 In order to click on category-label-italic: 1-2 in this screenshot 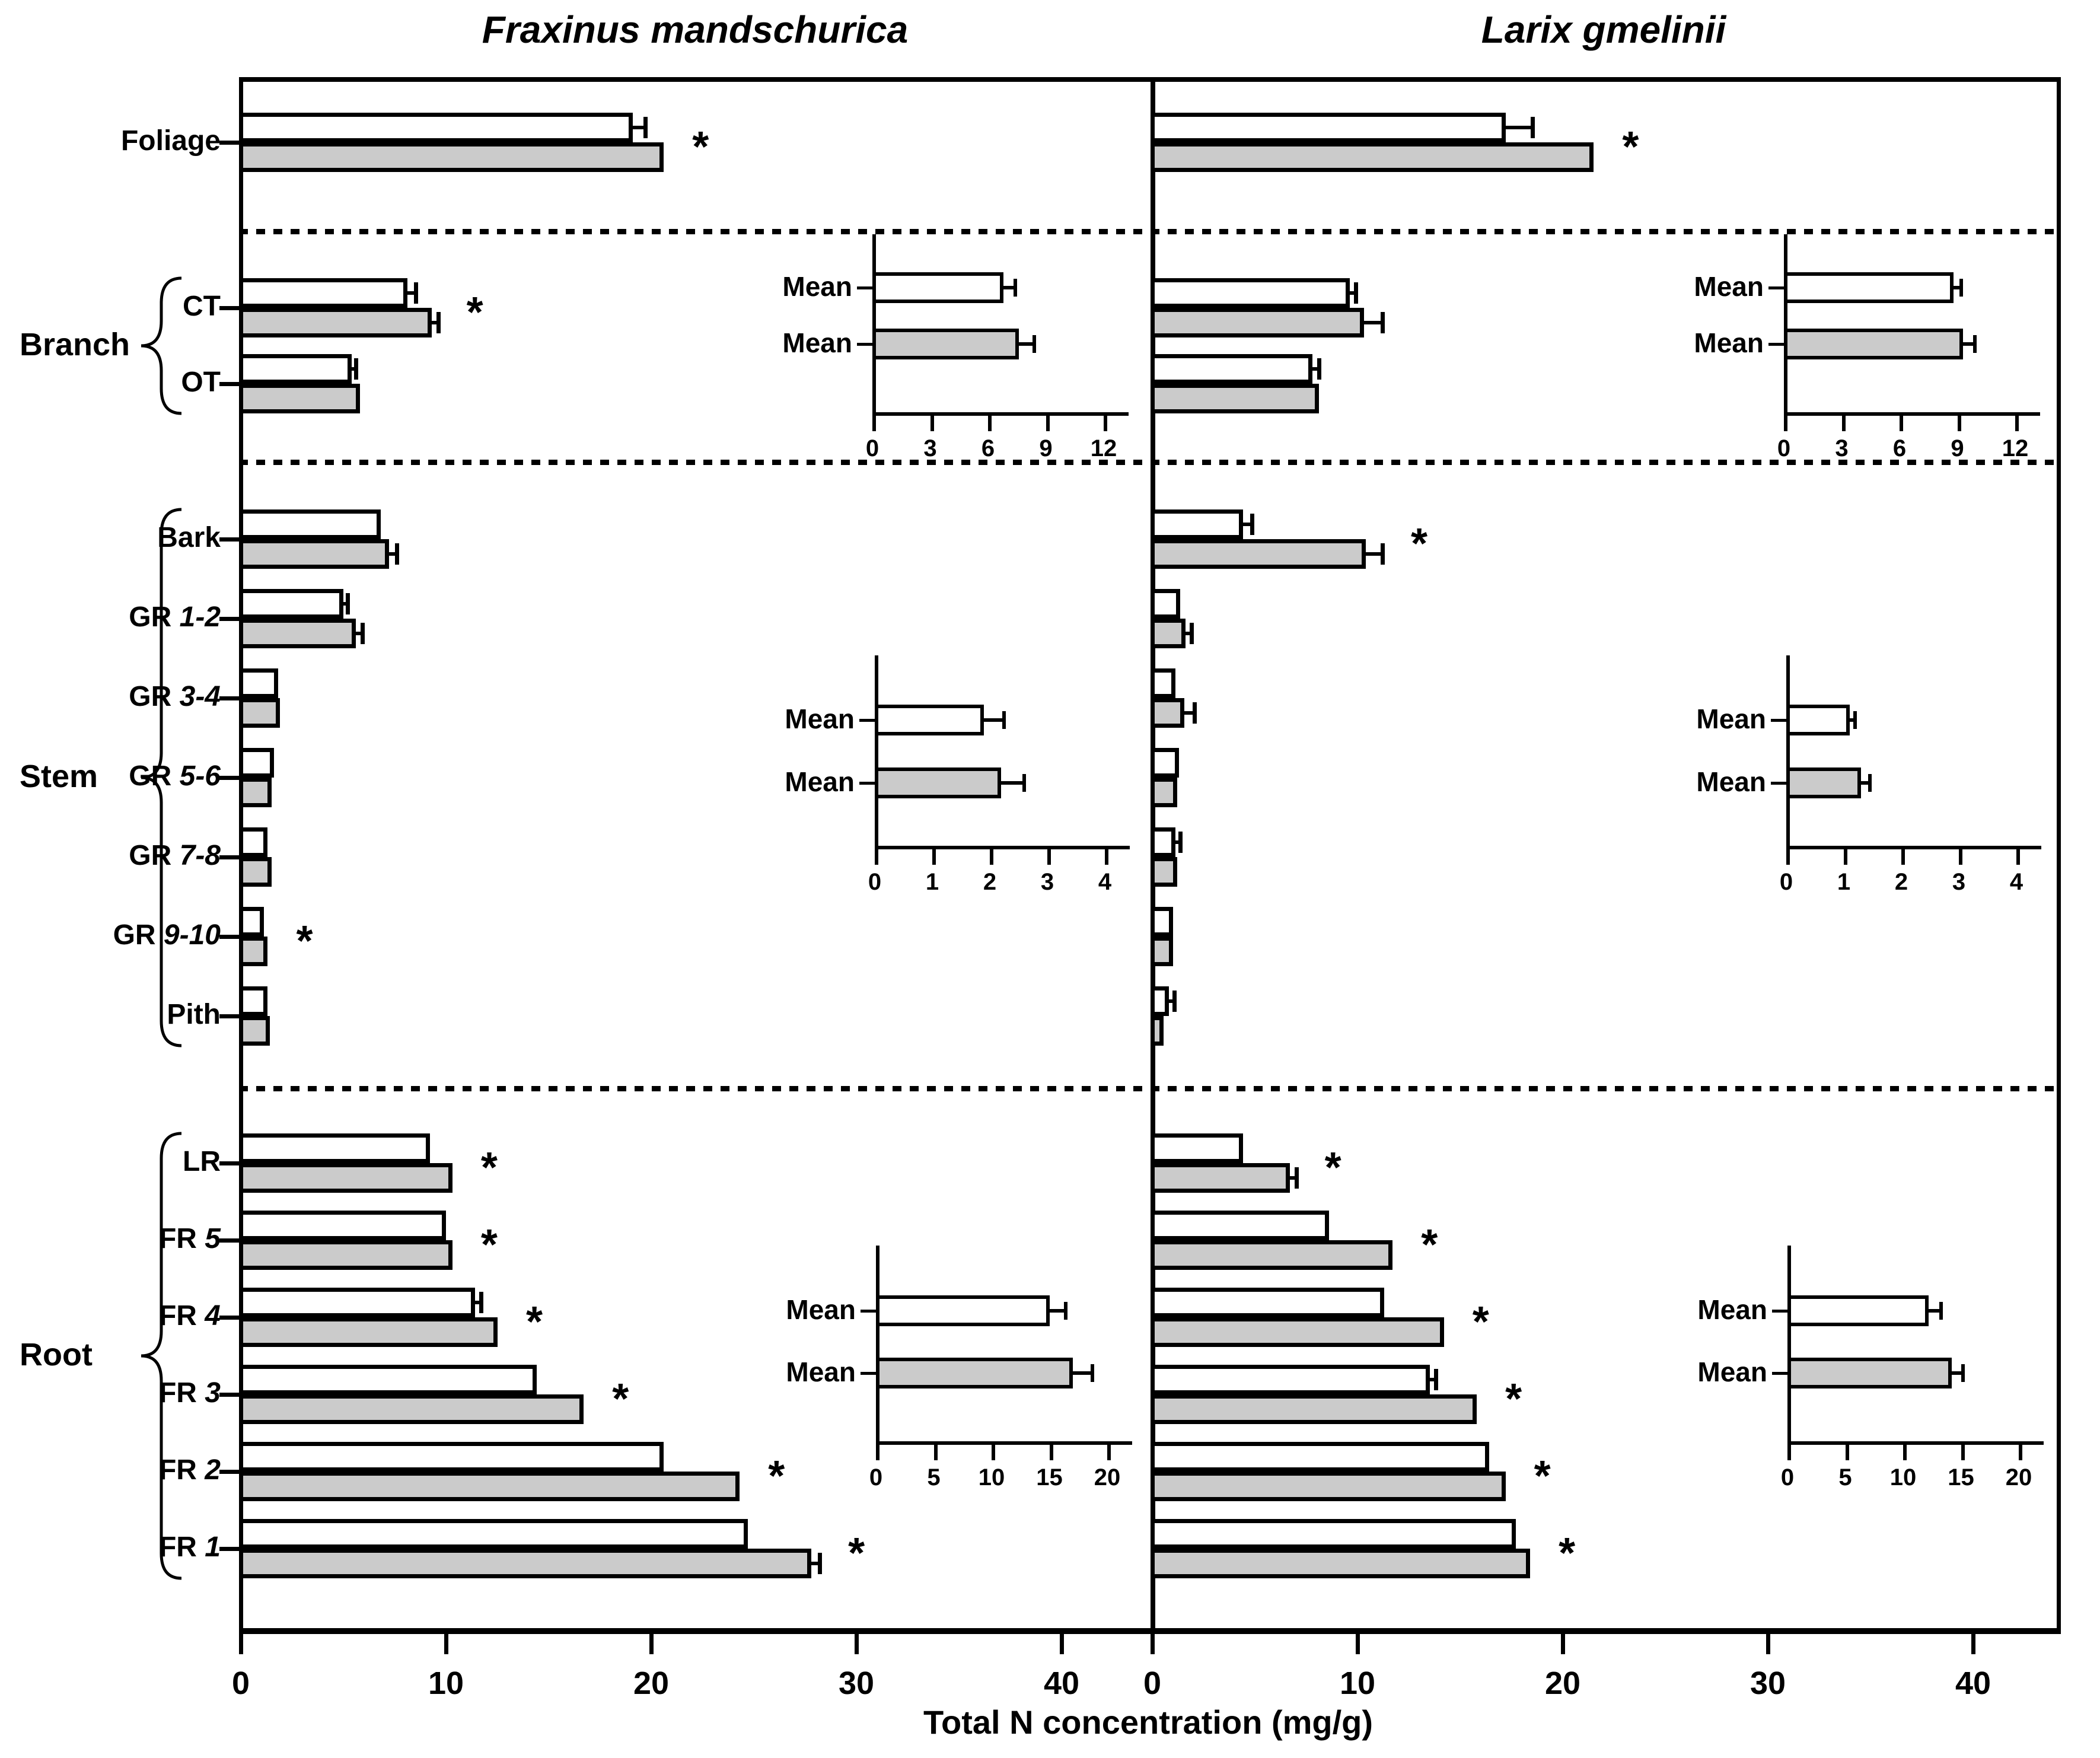, I will do `click(200, 617)`.